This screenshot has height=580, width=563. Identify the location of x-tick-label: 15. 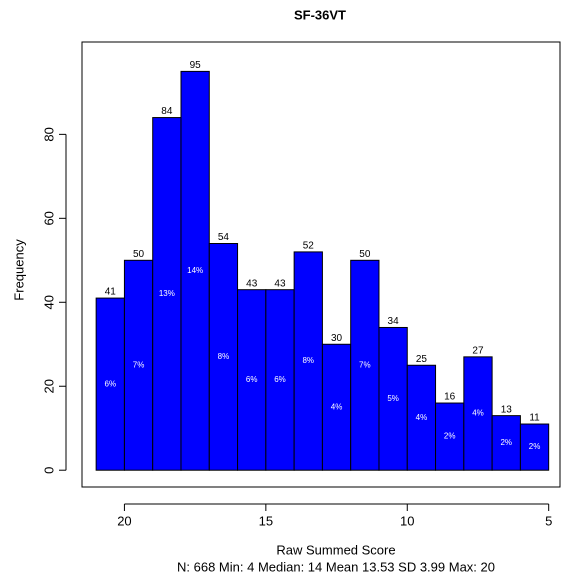
(266, 520).